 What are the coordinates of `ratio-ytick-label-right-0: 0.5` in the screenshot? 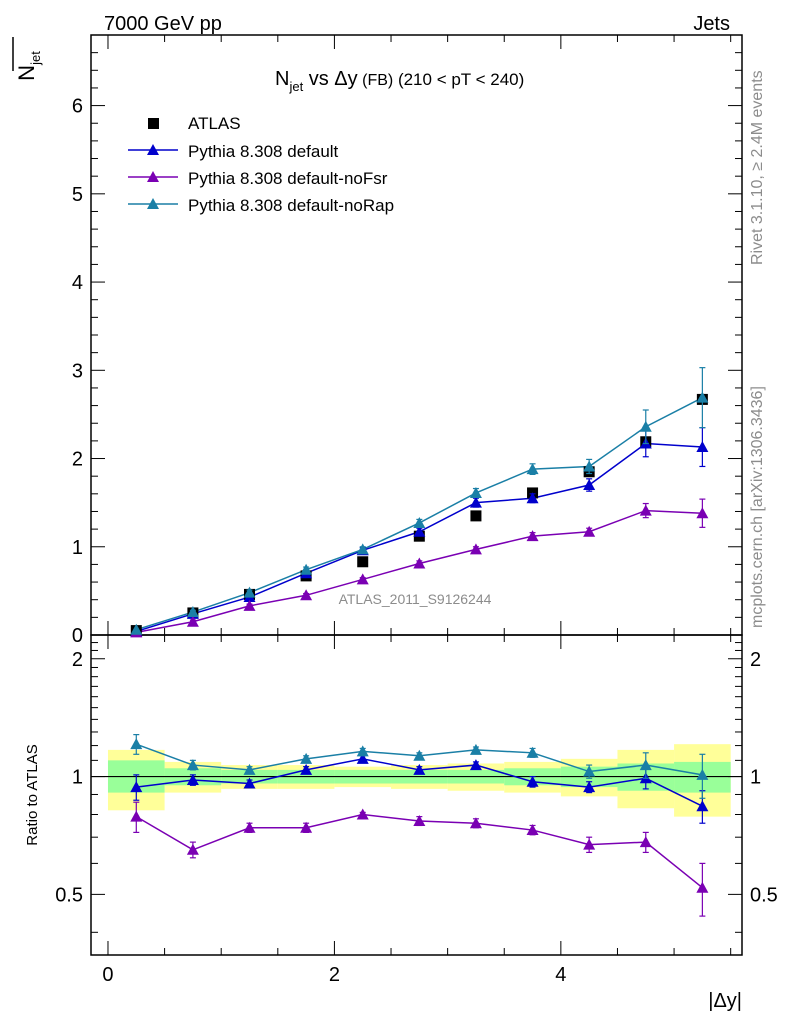 It's located at (764, 895).